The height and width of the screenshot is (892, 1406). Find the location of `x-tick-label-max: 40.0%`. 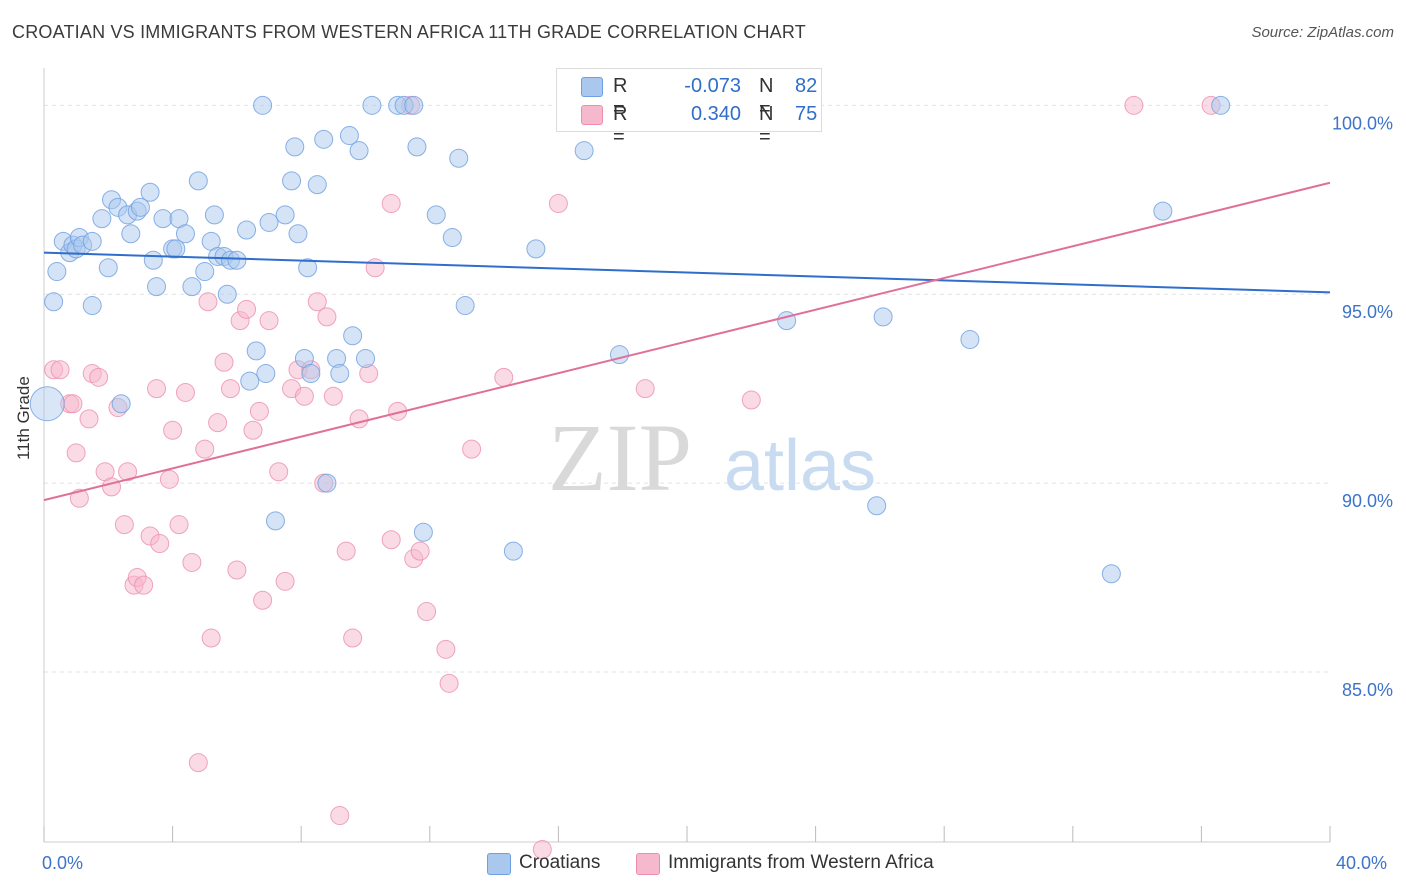

x-tick-label-max: 40.0% is located at coordinates (1362, 863).